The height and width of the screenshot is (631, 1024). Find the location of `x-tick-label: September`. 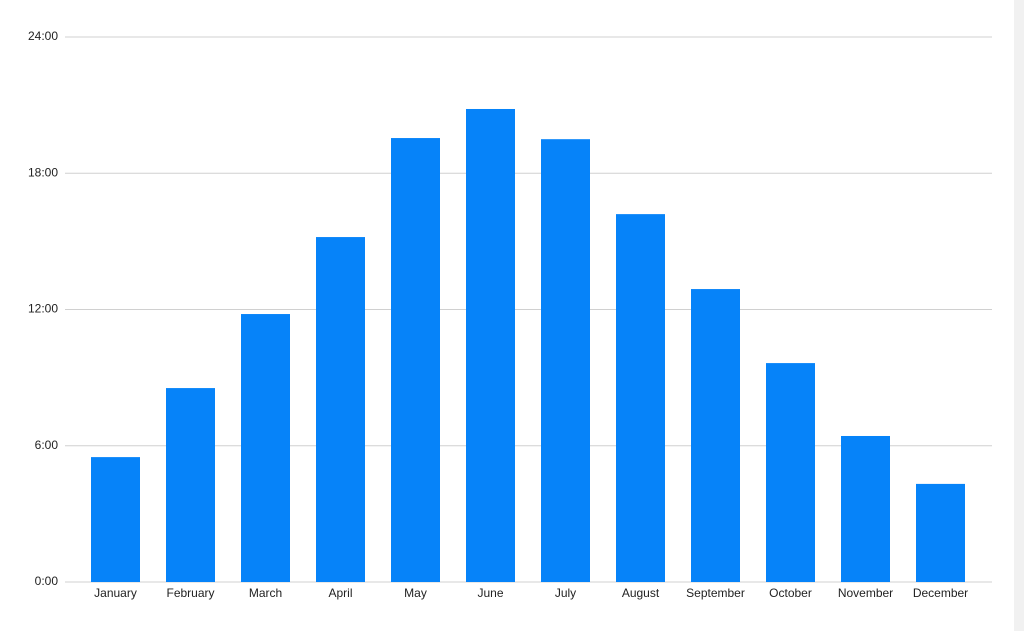

x-tick-label: September is located at coordinates (715, 593).